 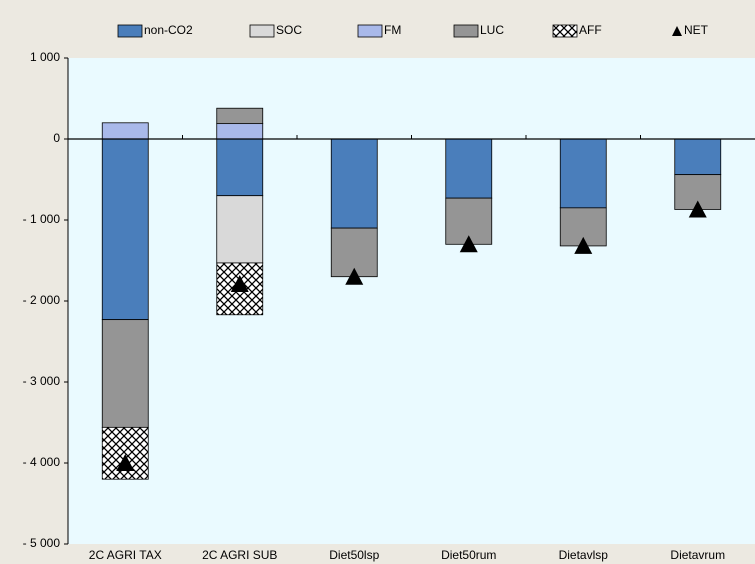 What do you see at coordinates (584, 555) in the screenshot?
I see `x-tick-label: Dietavlsp` at bounding box center [584, 555].